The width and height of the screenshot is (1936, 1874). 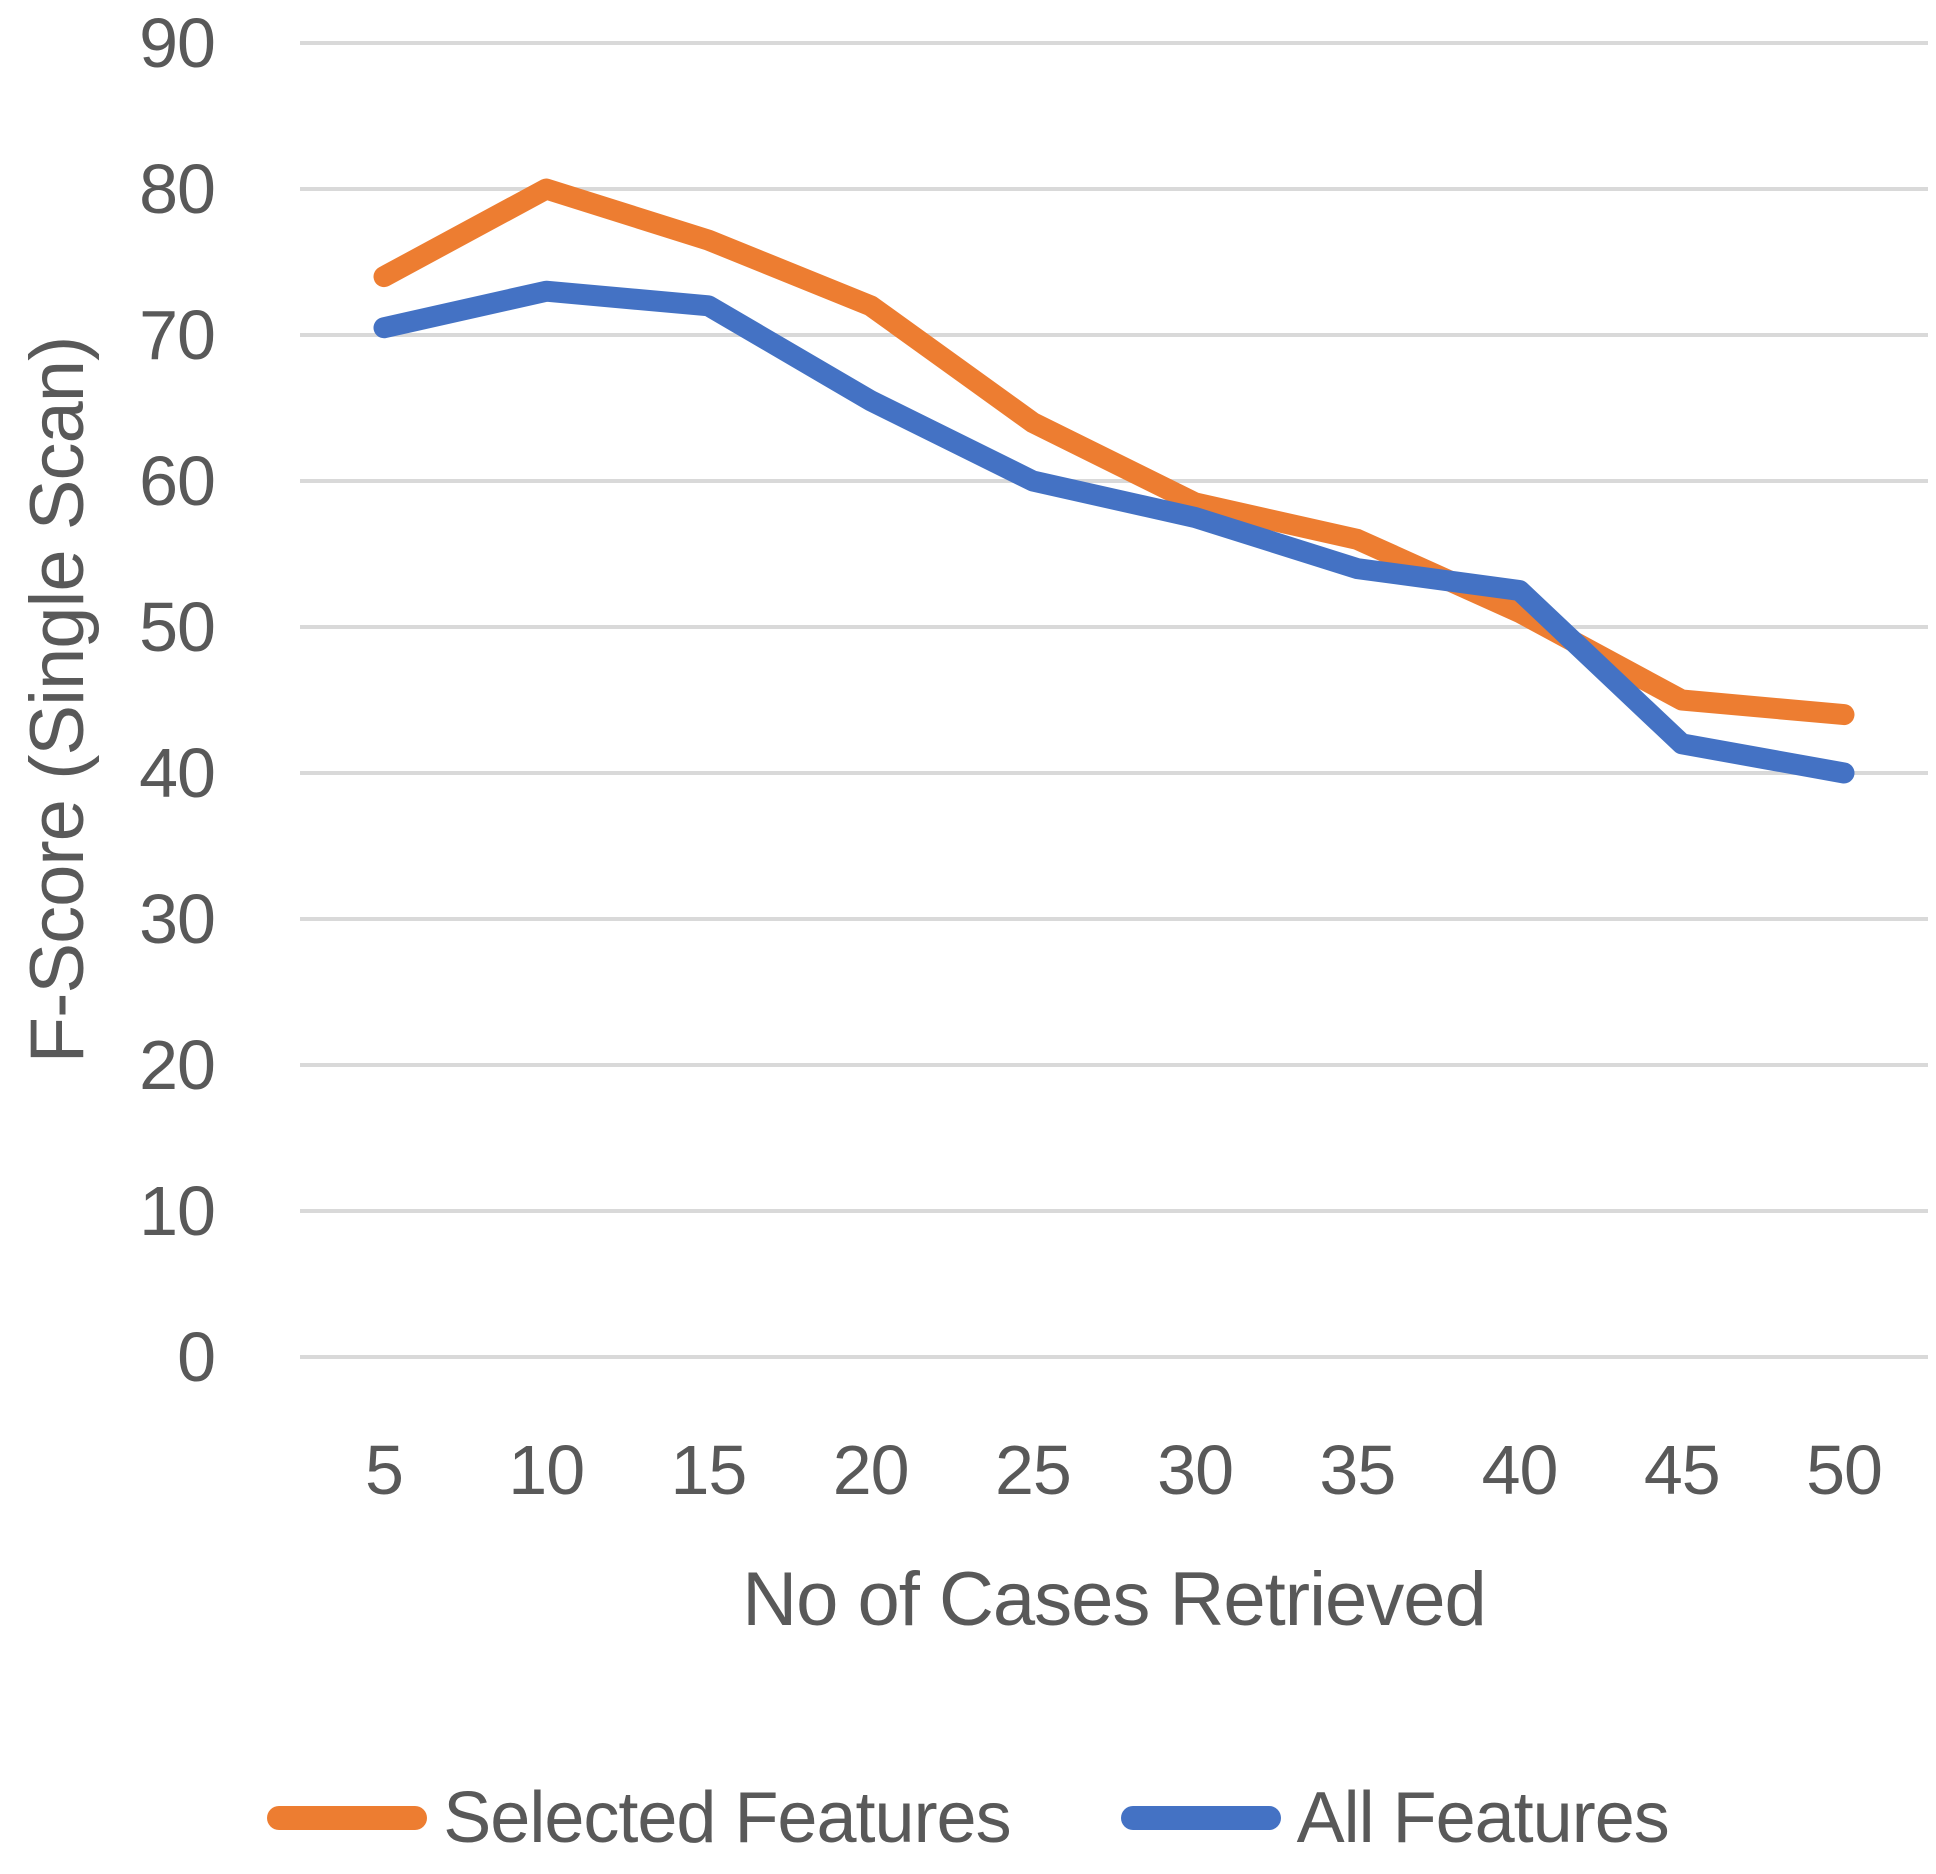 I want to click on legend-label-all-features: All Features, so click(x=1483, y=1818).